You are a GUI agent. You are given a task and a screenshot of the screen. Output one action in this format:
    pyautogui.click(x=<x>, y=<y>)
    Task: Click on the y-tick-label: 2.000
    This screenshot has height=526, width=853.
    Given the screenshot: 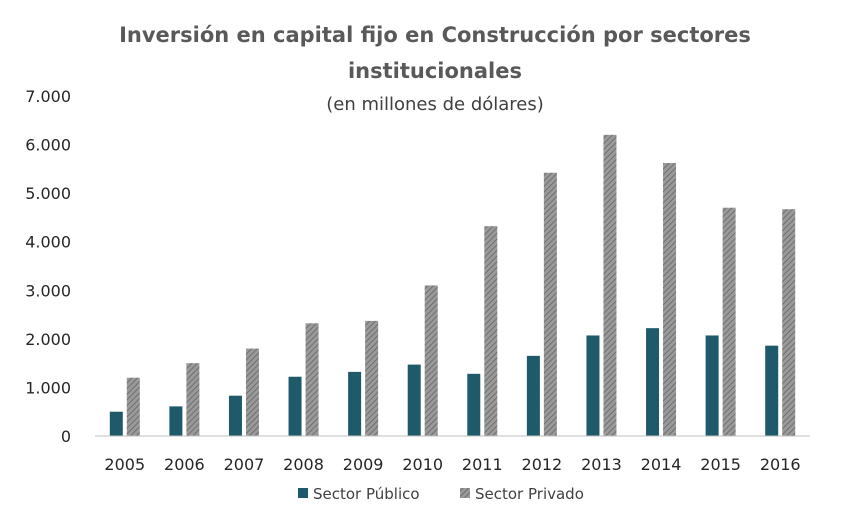 What is the action you would take?
    pyautogui.click(x=48, y=339)
    